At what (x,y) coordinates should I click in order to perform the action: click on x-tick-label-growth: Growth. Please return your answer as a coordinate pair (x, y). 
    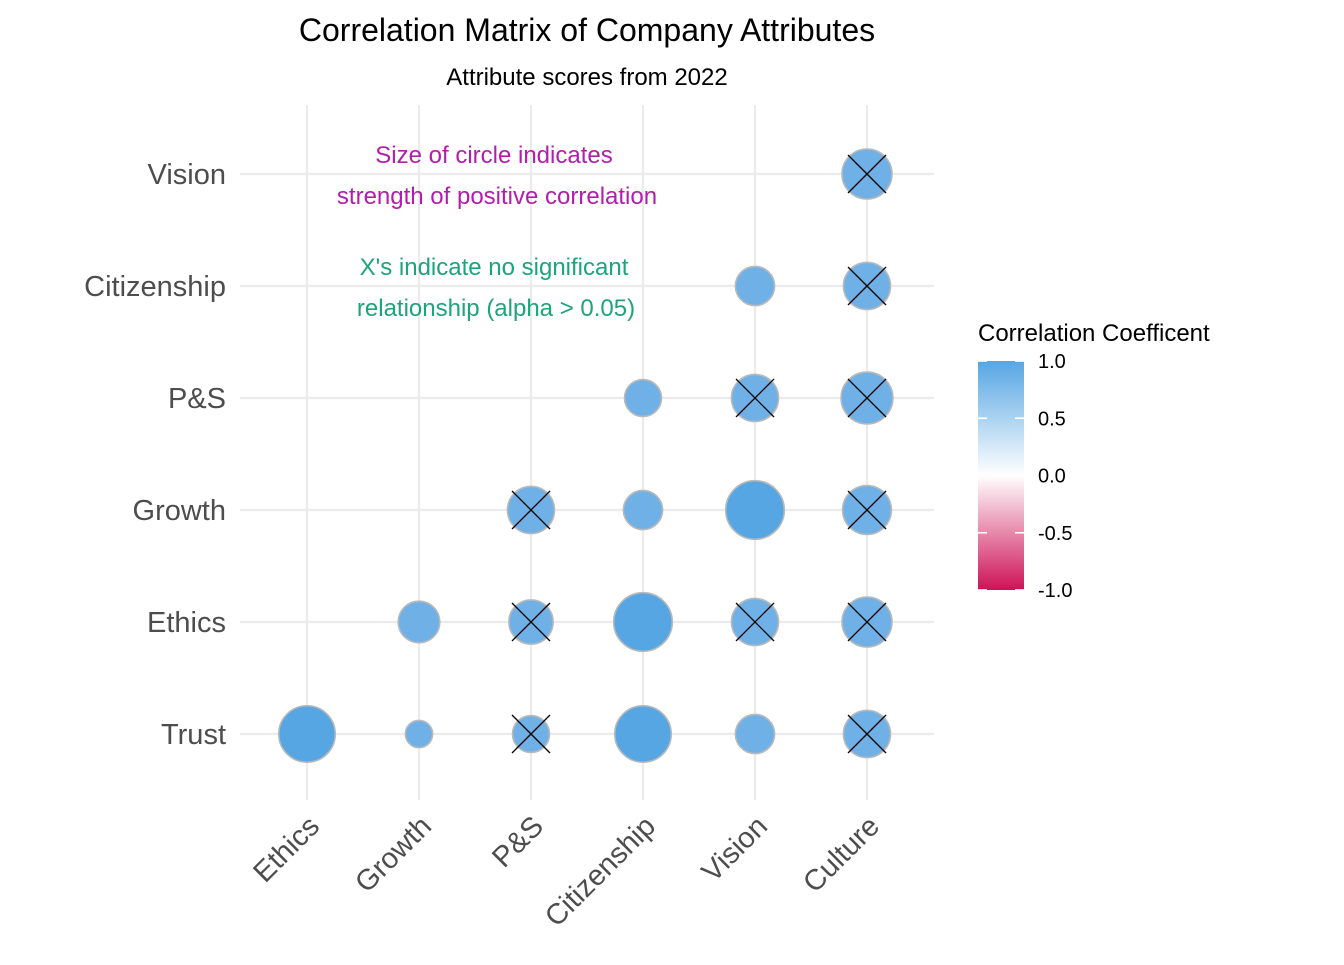
    Looking at the image, I should click on (393, 854).